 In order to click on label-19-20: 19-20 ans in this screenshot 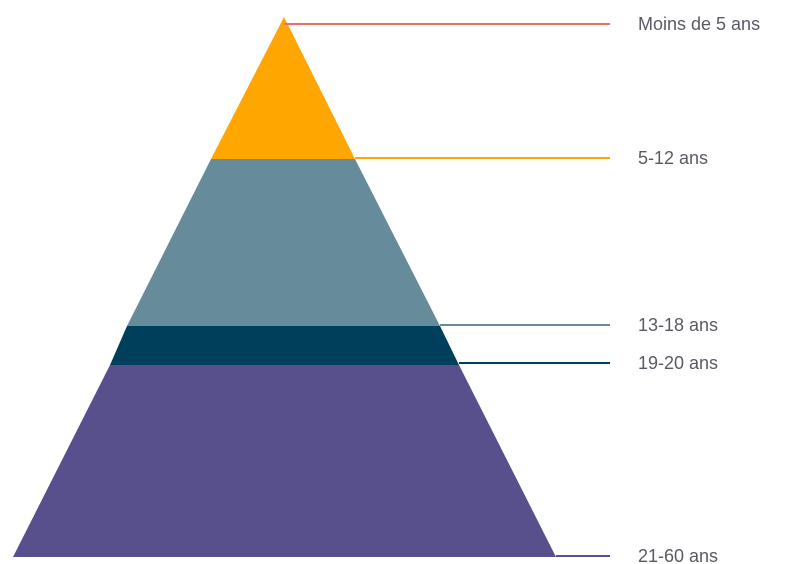, I will do `click(678, 363)`.